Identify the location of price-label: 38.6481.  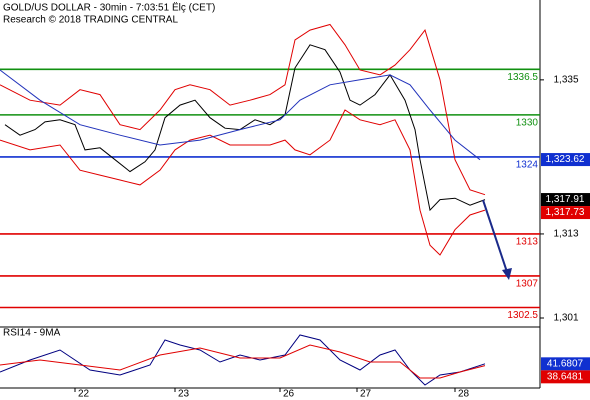
(565, 376).